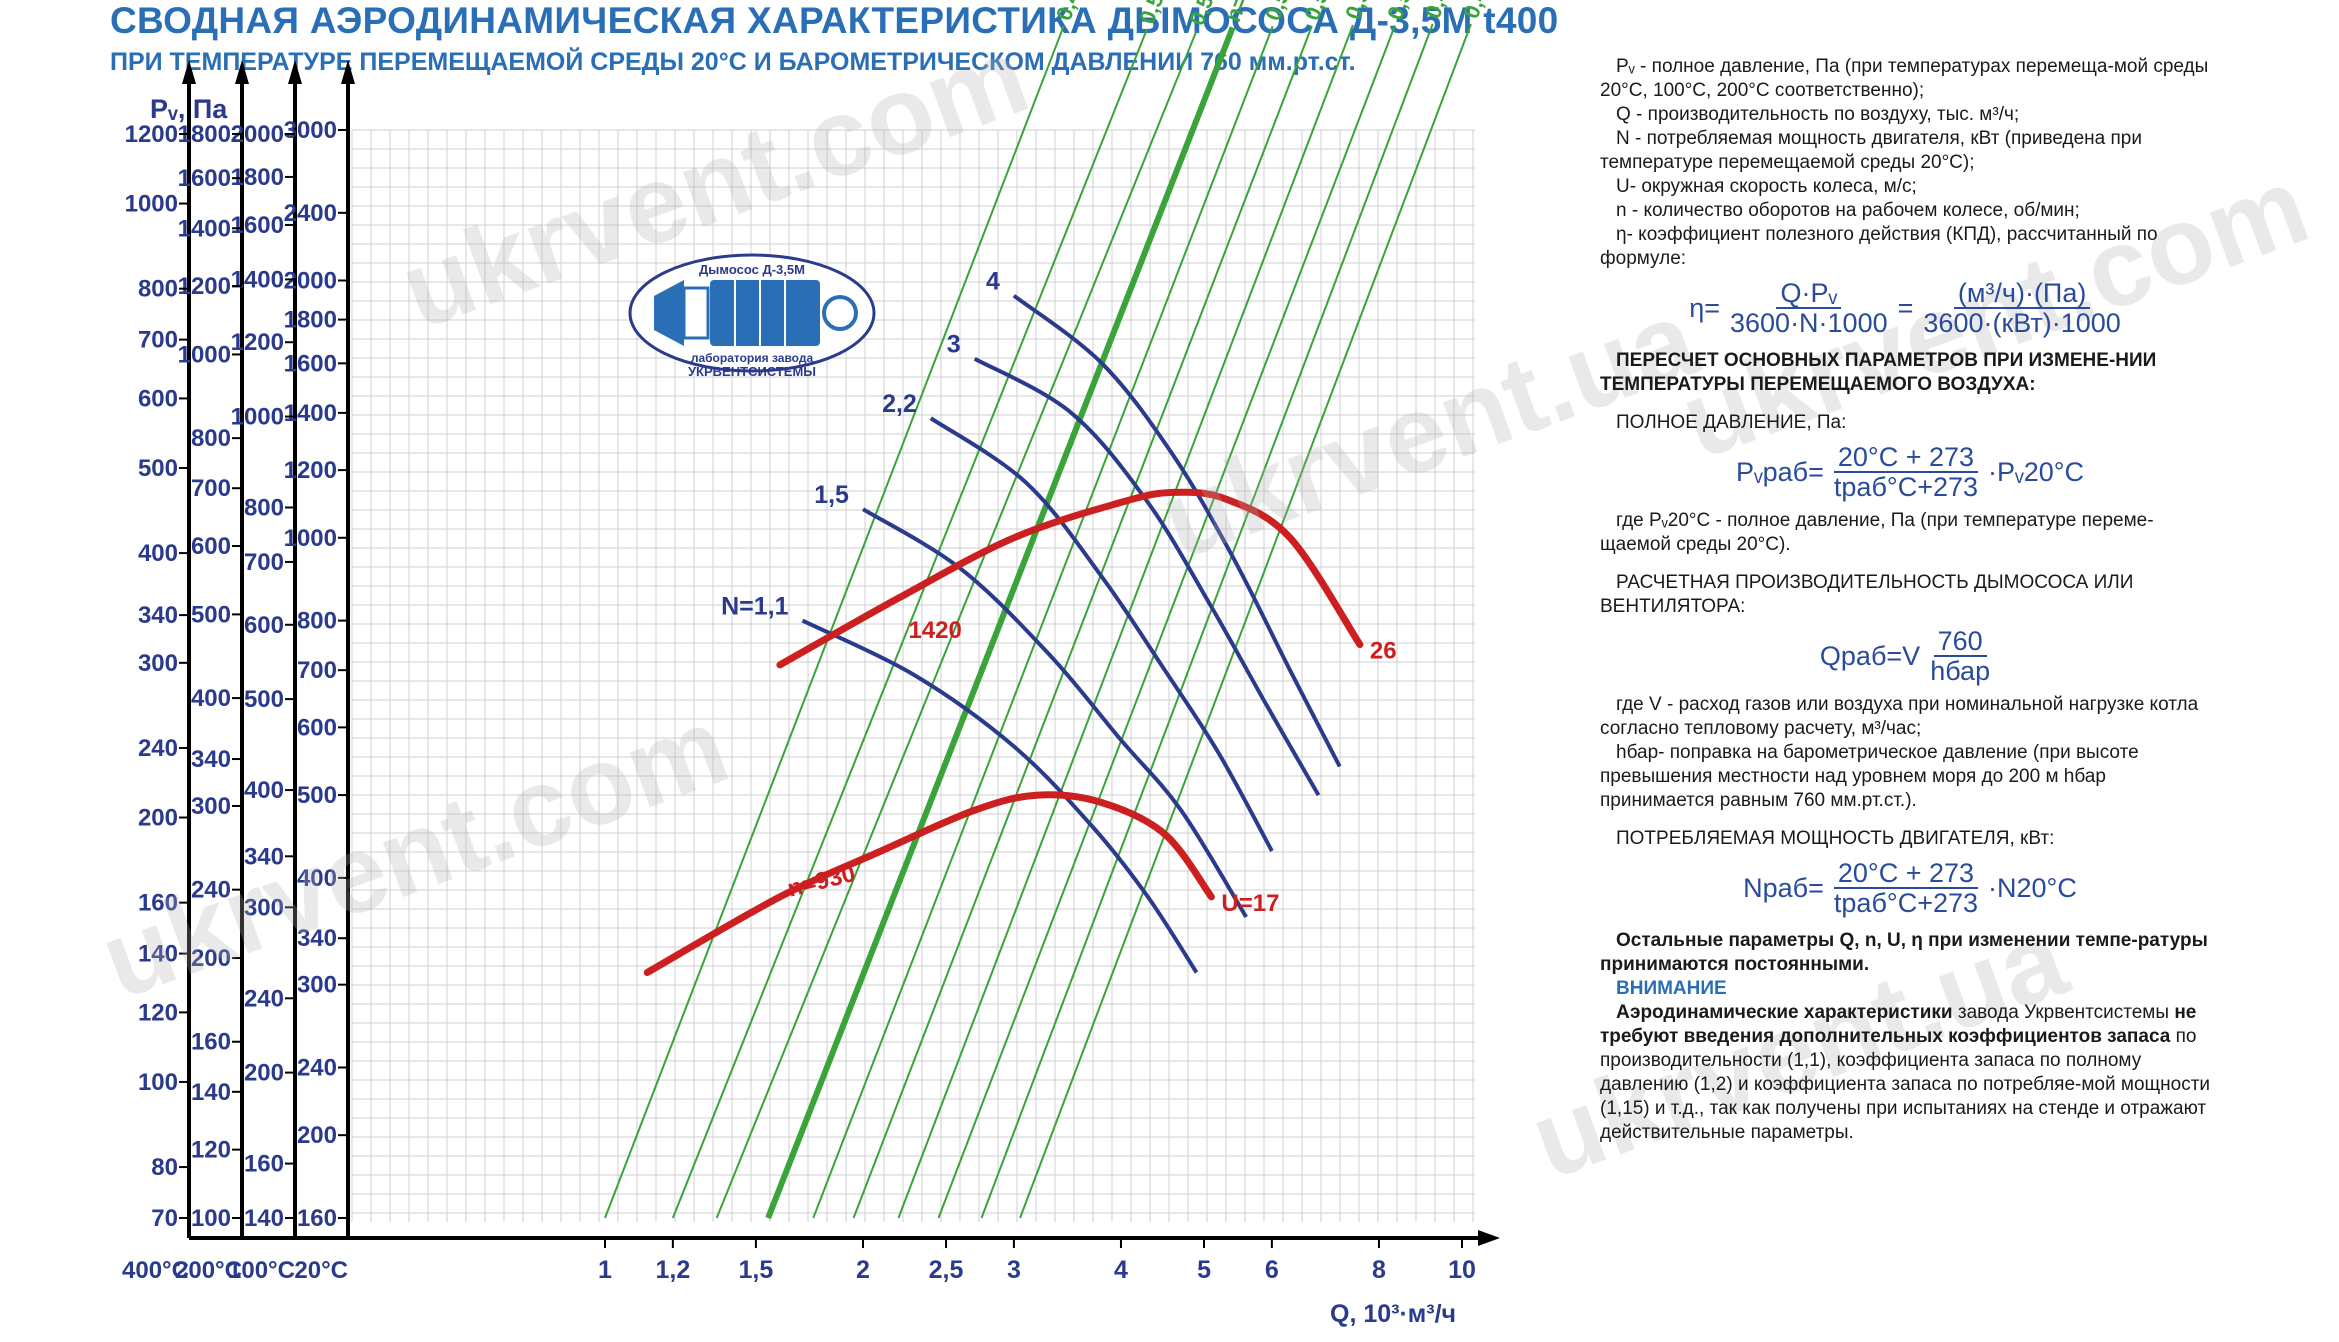  I want to click on power-heading: ПОТРЕБЛЯЕМАЯ МОЩНОСТЬ ДВИГАТЕЛЯ, кВт:, so click(1835, 838).